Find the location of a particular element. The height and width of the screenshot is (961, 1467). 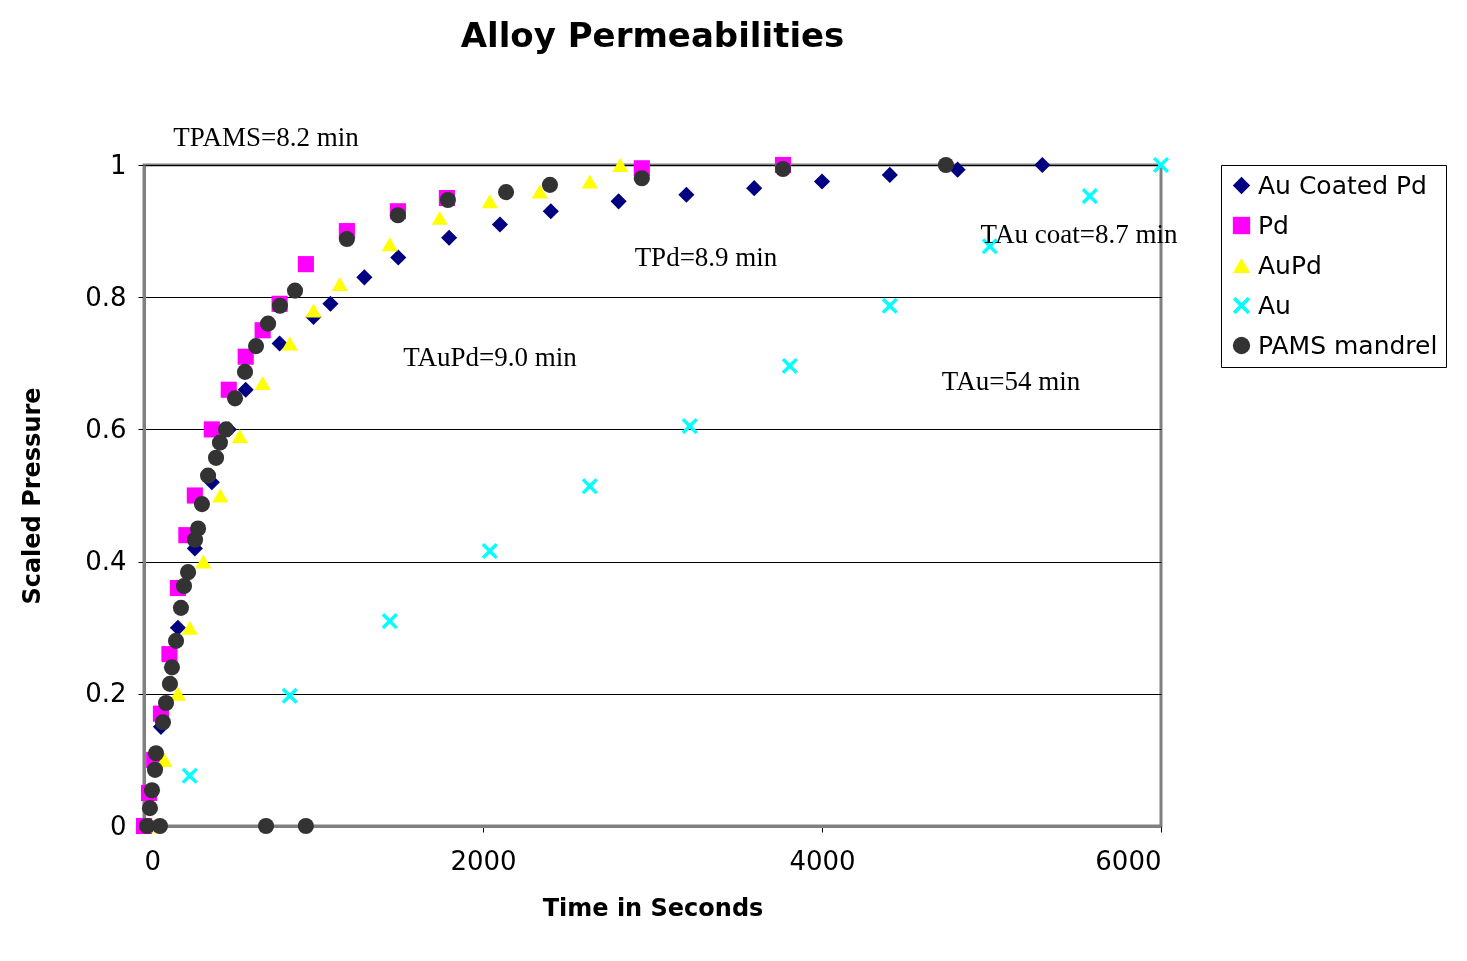

x-tick-label: 2000 is located at coordinates (483, 860).